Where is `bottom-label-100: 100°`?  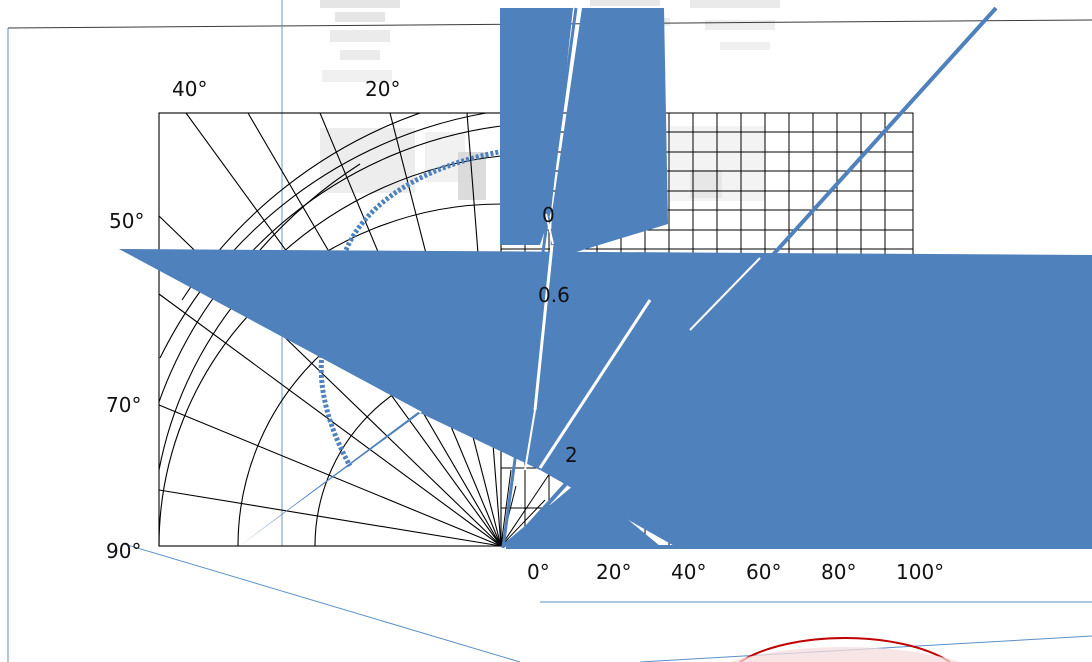 bottom-label-100: 100° is located at coordinates (920, 572).